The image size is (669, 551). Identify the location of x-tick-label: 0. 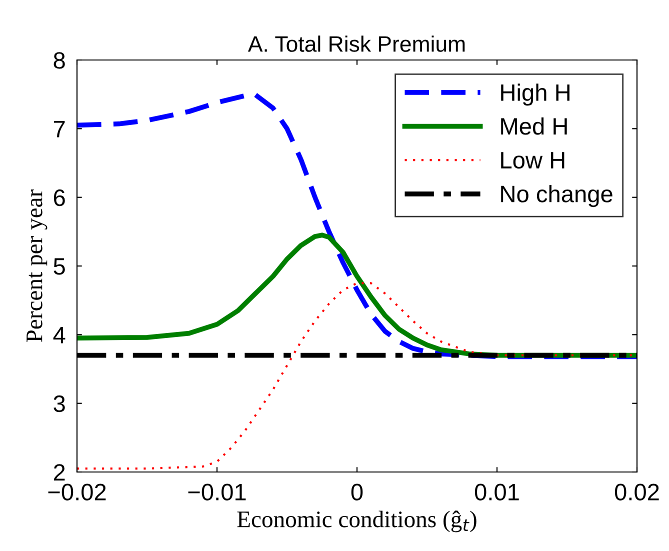
(357, 492).